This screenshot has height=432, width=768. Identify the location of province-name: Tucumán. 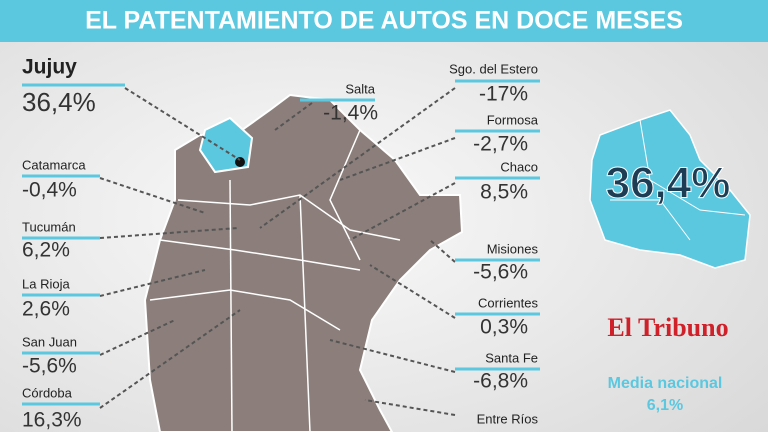
(49, 226).